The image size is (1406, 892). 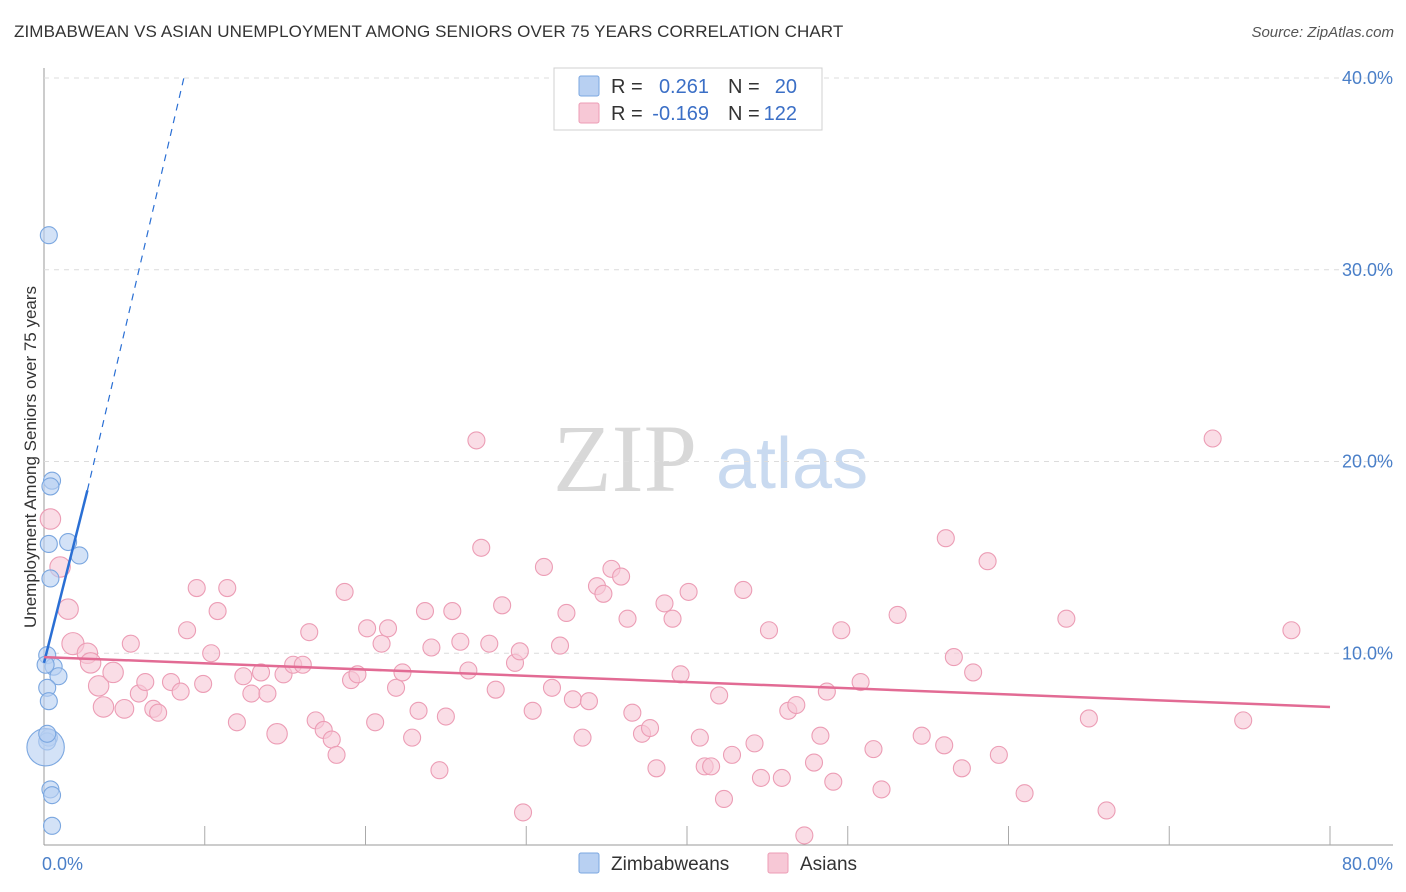 What do you see at coordinates (1322, 32) in the screenshot?
I see `chart-source: Source: ZipAtlas.com` at bounding box center [1322, 32].